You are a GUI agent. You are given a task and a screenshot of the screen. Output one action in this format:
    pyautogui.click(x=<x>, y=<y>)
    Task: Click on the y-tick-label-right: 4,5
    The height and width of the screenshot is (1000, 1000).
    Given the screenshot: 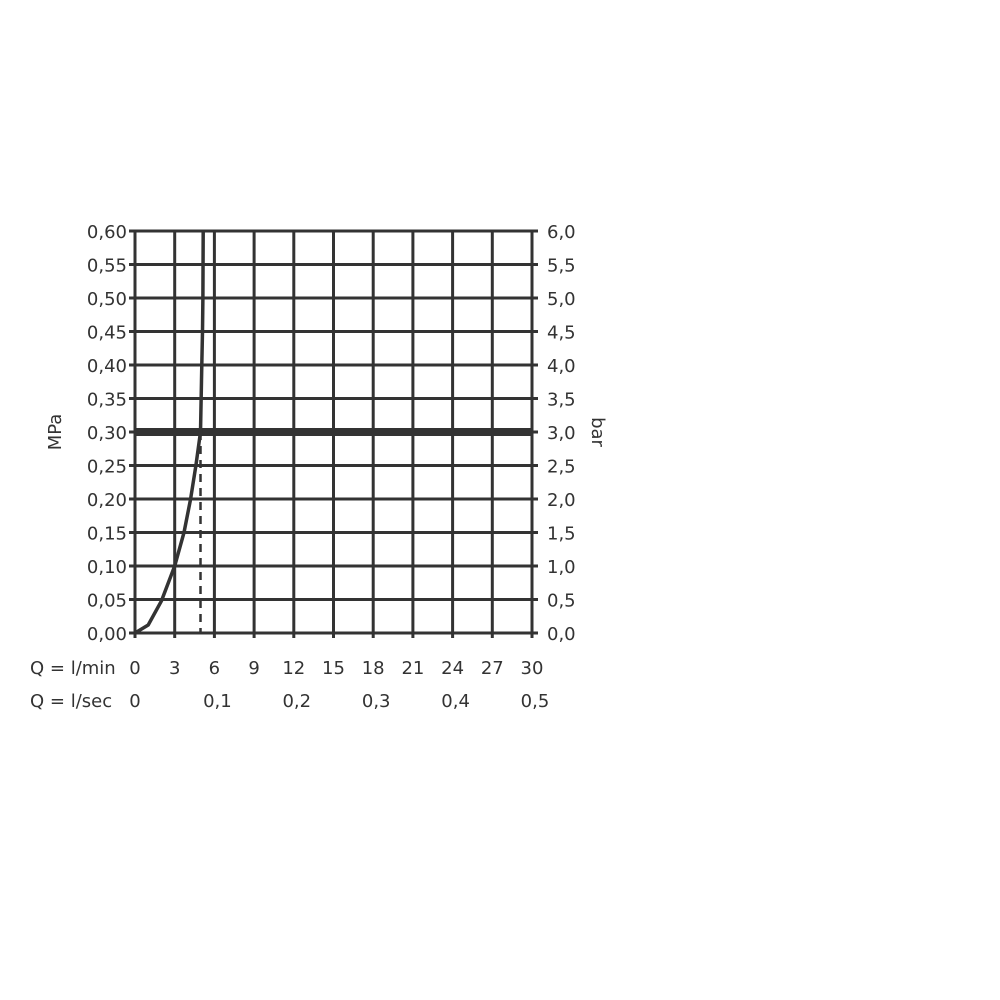 What is the action you would take?
    pyautogui.click(x=561, y=333)
    